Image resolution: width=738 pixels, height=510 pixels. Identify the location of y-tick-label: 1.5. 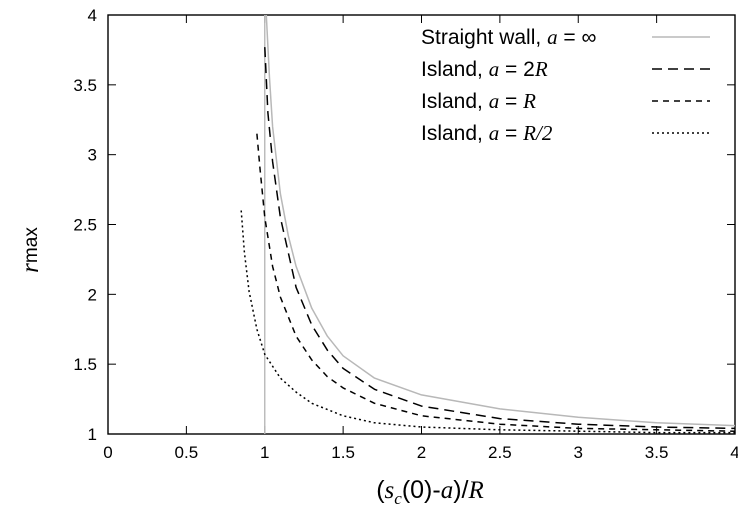
(85, 364).